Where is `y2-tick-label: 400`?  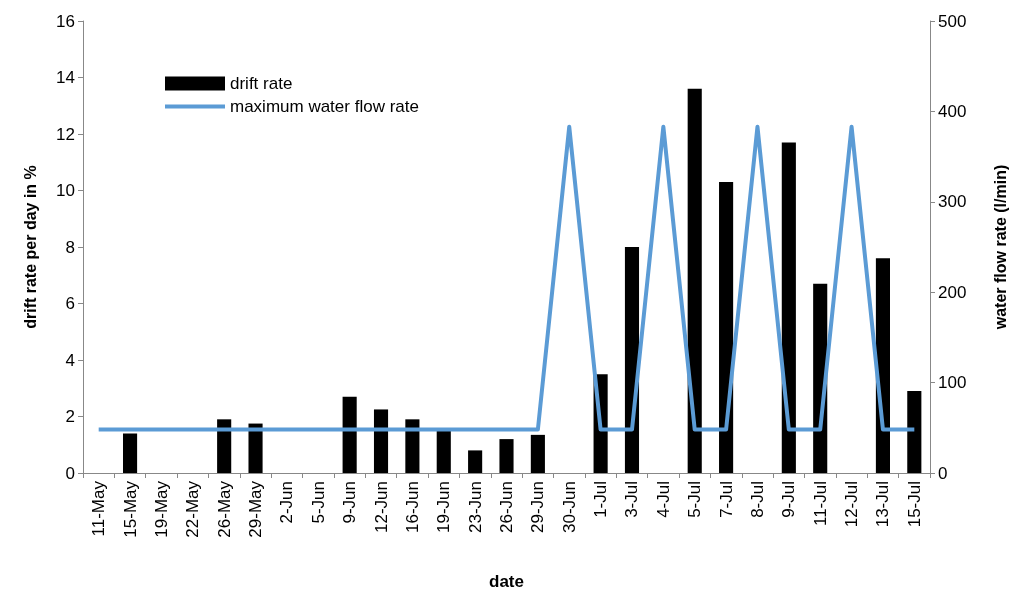 y2-tick-label: 400 is located at coordinates (952, 111).